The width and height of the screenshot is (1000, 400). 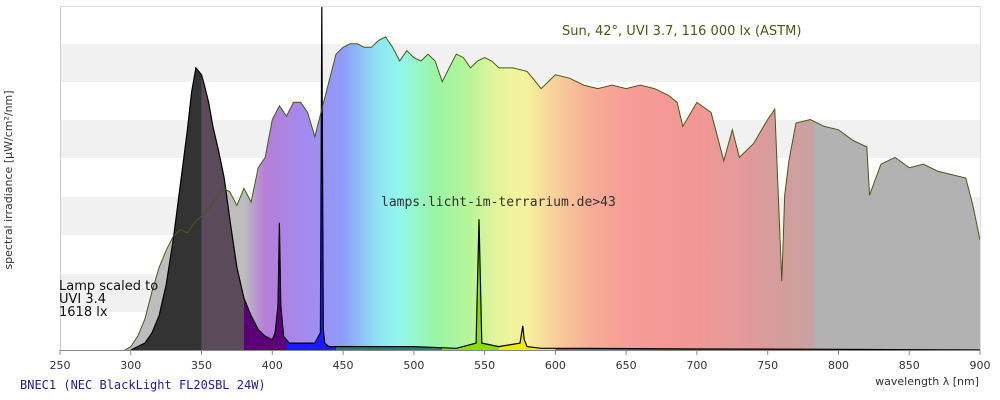 I want to click on lamp-label-line-2: UVI 3.4, so click(x=82, y=299).